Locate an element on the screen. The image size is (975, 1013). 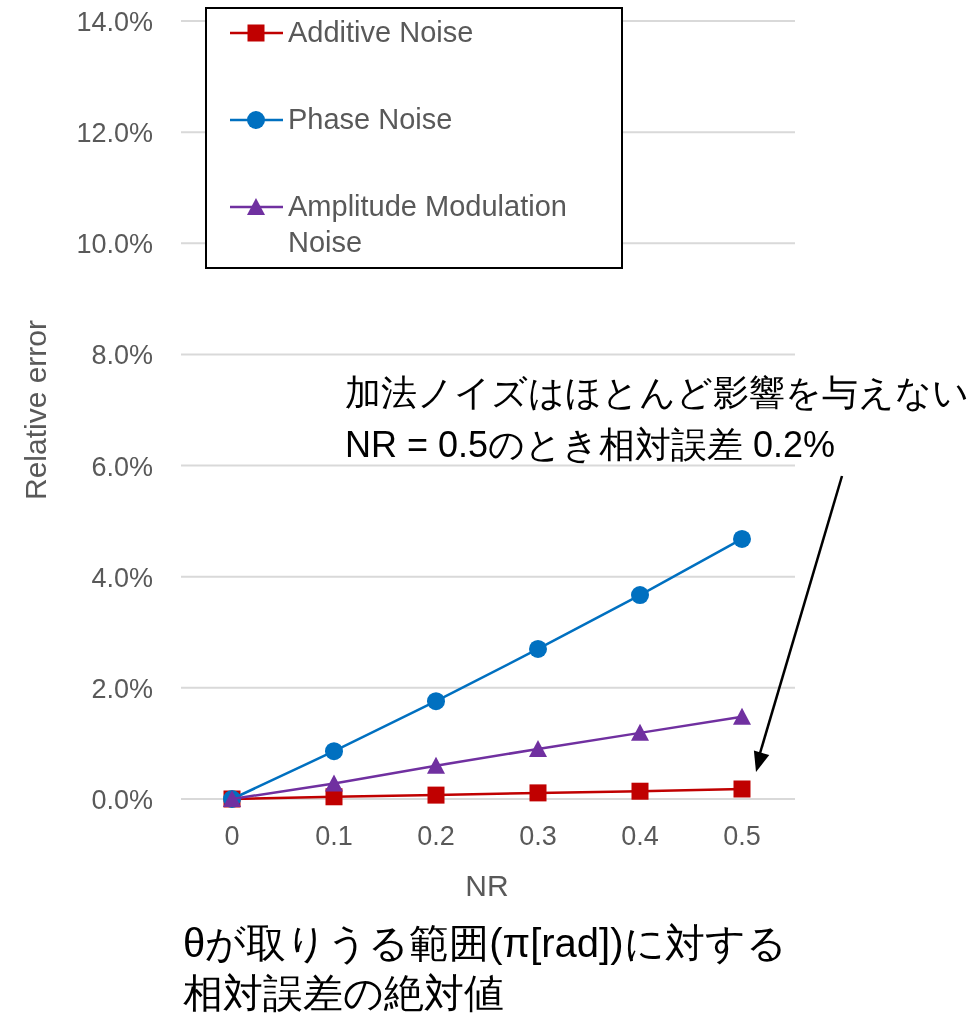
y-tick-label: 0.0% is located at coordinates (122, 800).